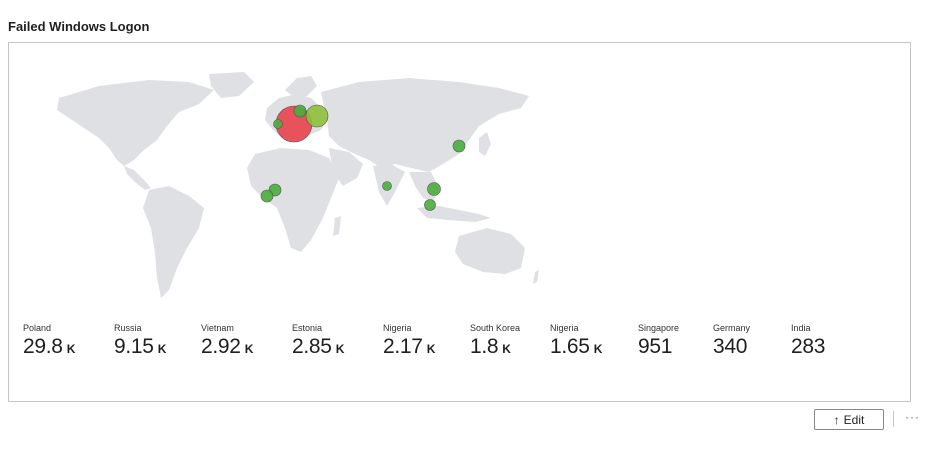 Image resolution: width=932 pixels, height=455 pixels. Describe the element at coordinates (278, 124) in the screenshot. I see `bubble-germany` at that location.